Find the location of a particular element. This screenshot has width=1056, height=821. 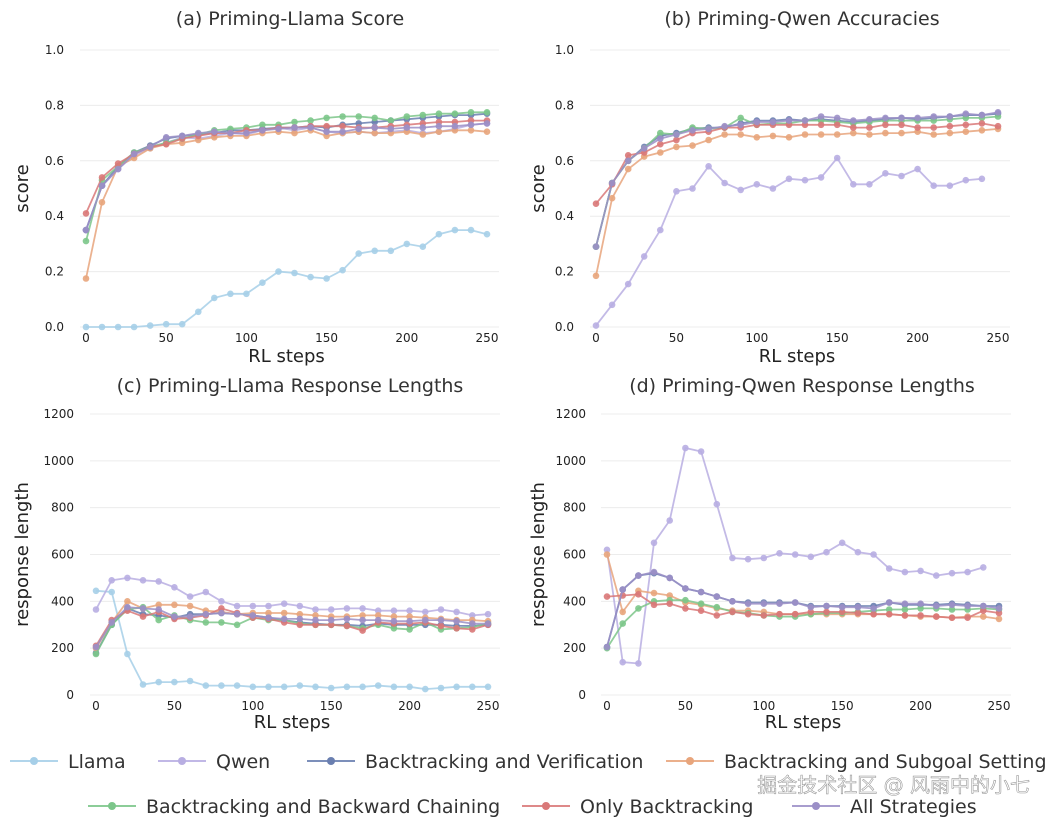

y-tick-label: 800 is located at coordinates (62, 508).